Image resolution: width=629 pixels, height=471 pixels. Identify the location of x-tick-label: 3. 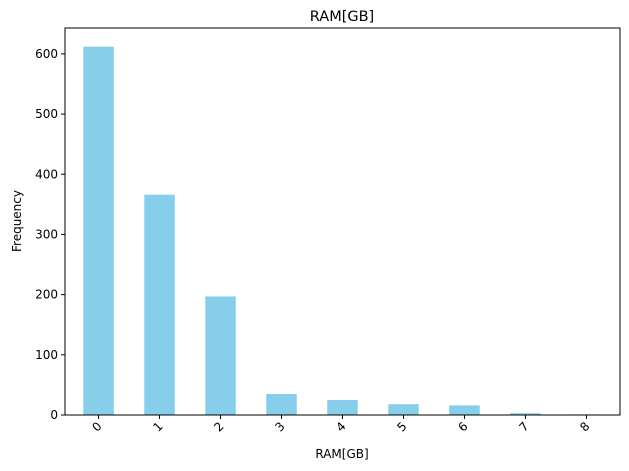
(279, 426).